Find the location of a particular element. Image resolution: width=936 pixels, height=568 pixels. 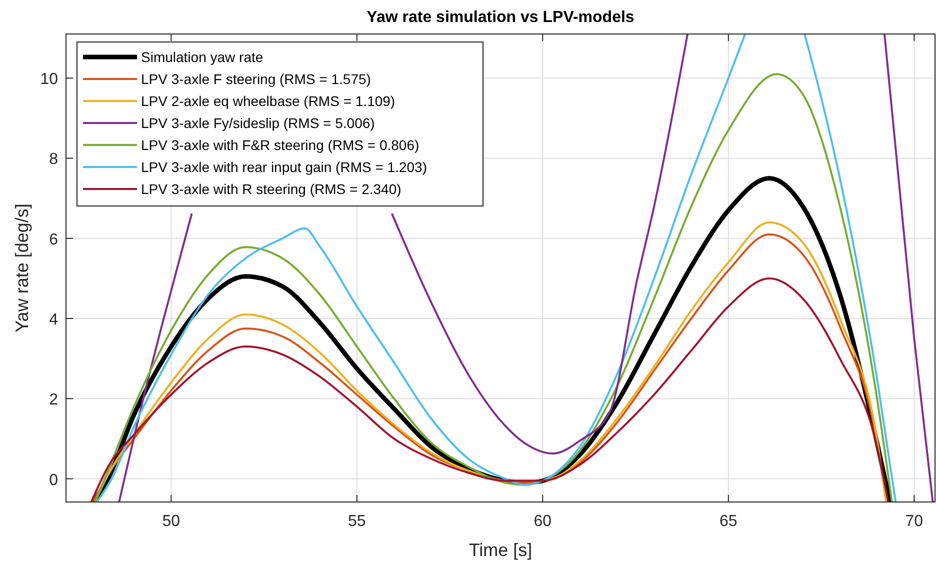

x-axis-title: Time [s] is located at coordinates (500, 550).